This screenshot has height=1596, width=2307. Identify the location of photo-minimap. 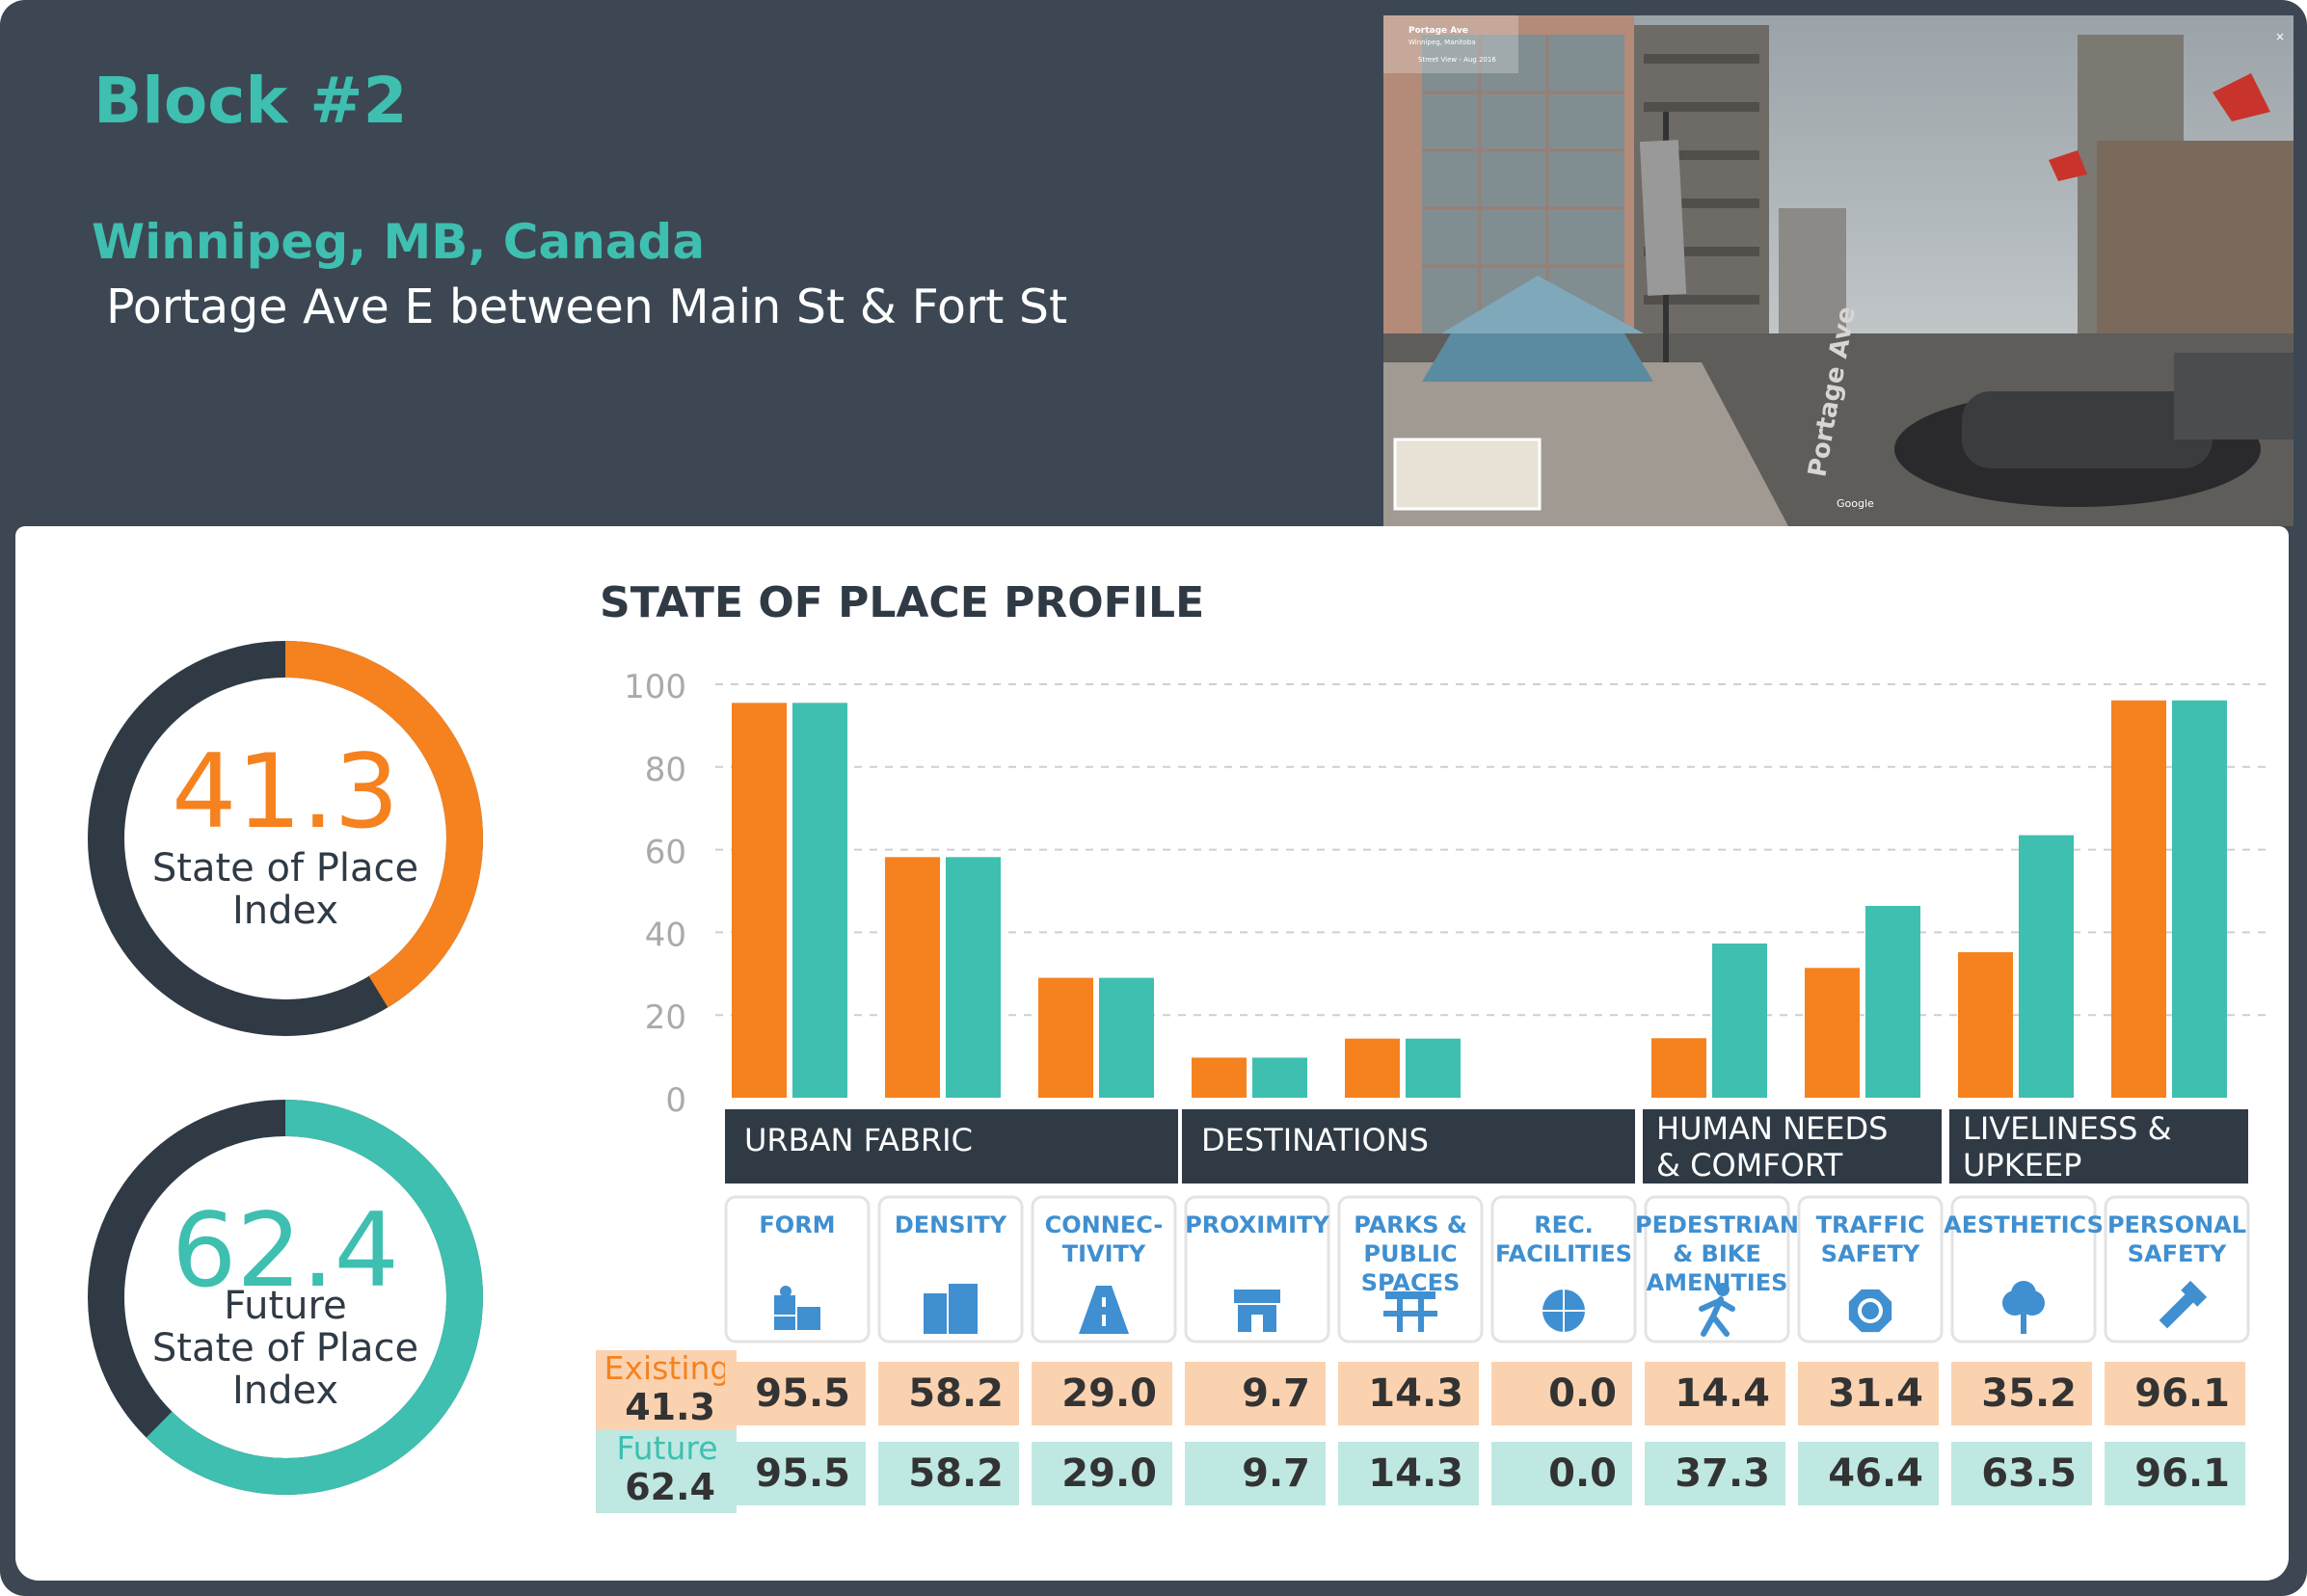
(1467, 474).